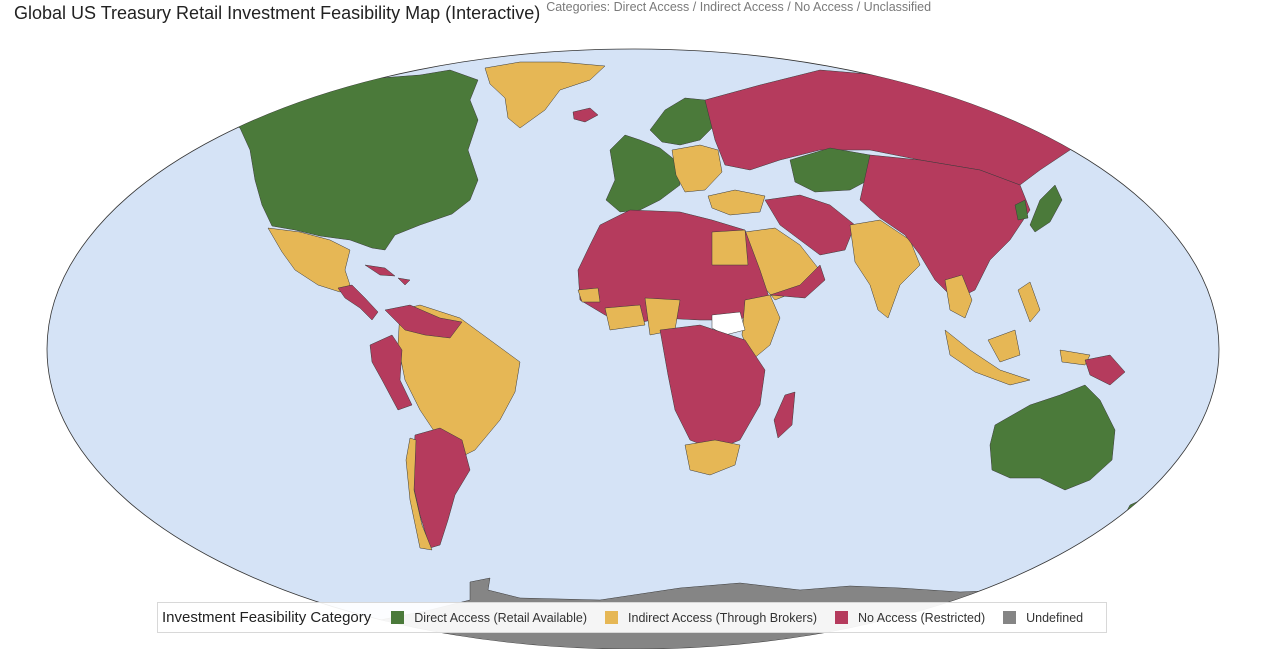 This screenshot has width=1266, height=654. What do you see at coordinates (1052, 437) in the screenshot?
I see `region-australia` at bounding box center [1052, 437].